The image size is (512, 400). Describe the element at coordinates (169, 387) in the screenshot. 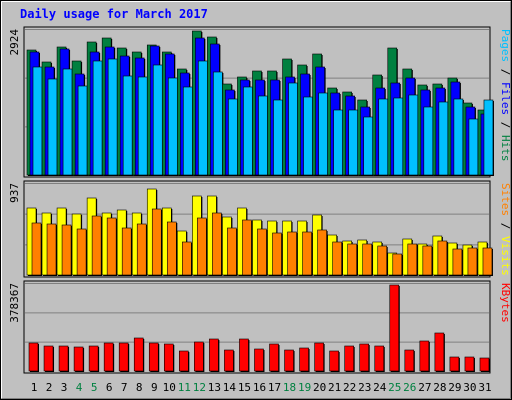

I see `x-tick-label: 10` at that location.